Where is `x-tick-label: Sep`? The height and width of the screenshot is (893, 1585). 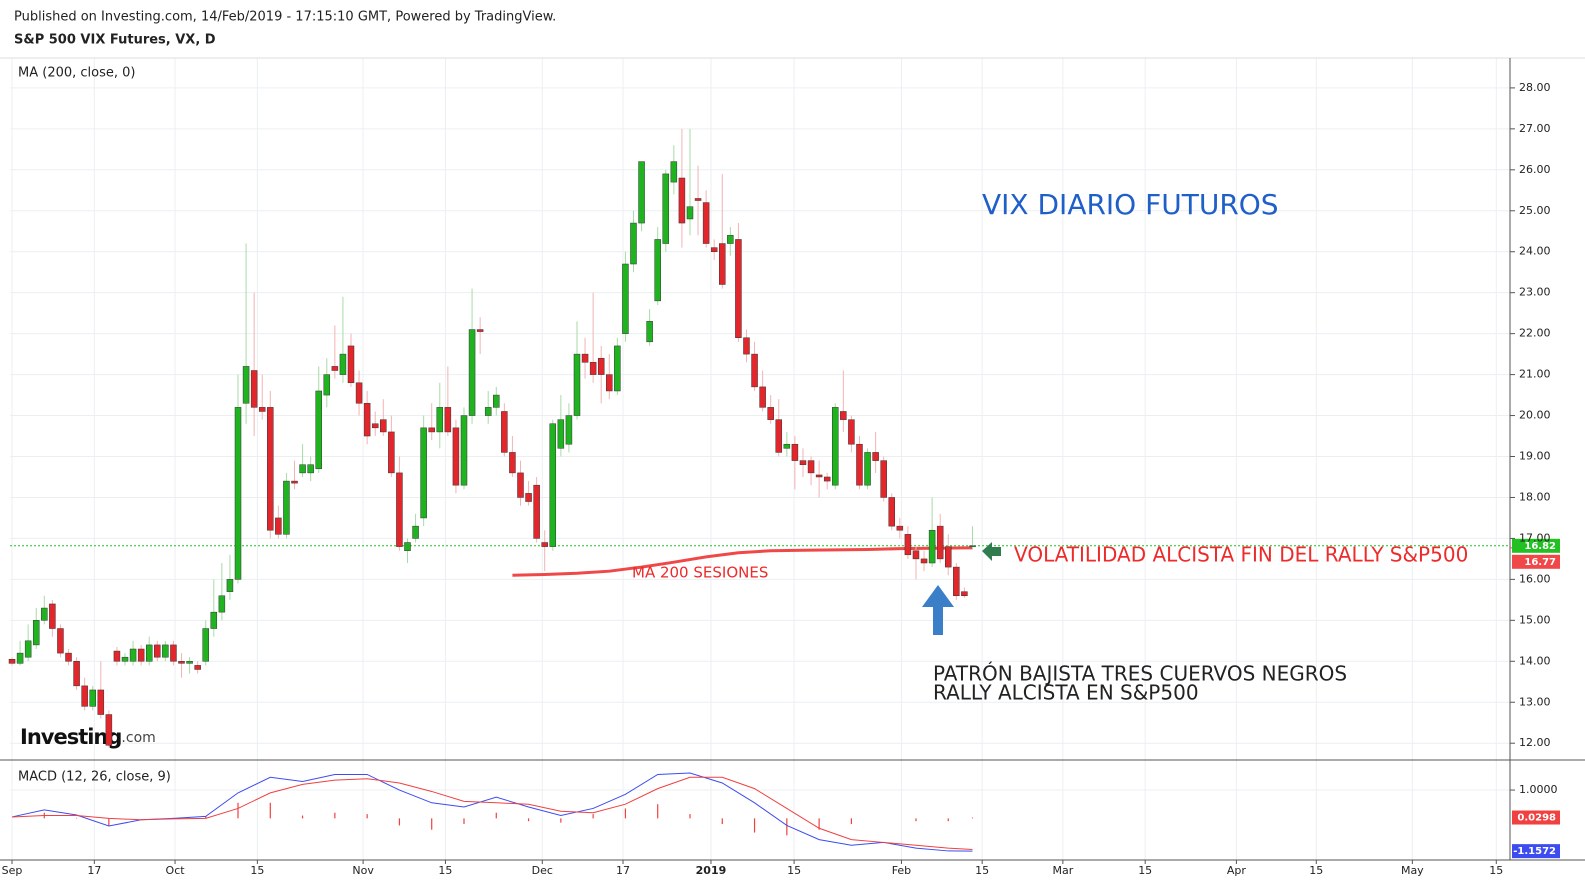 x-tick-label: Sep is located at coordinates (12, 870).